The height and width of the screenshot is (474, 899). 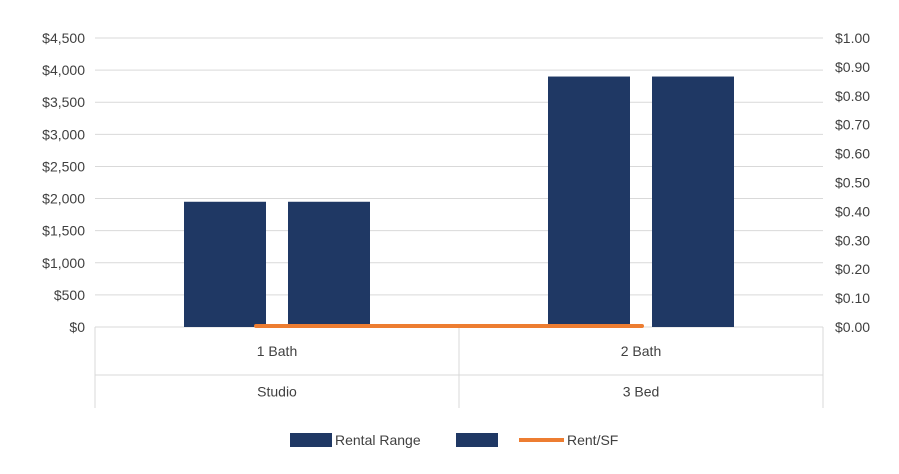 What do you see at coordinates (852, 154) in the screenshot?
I see `y-right-tick-label: $0.60` at bounding box center [852, 154].